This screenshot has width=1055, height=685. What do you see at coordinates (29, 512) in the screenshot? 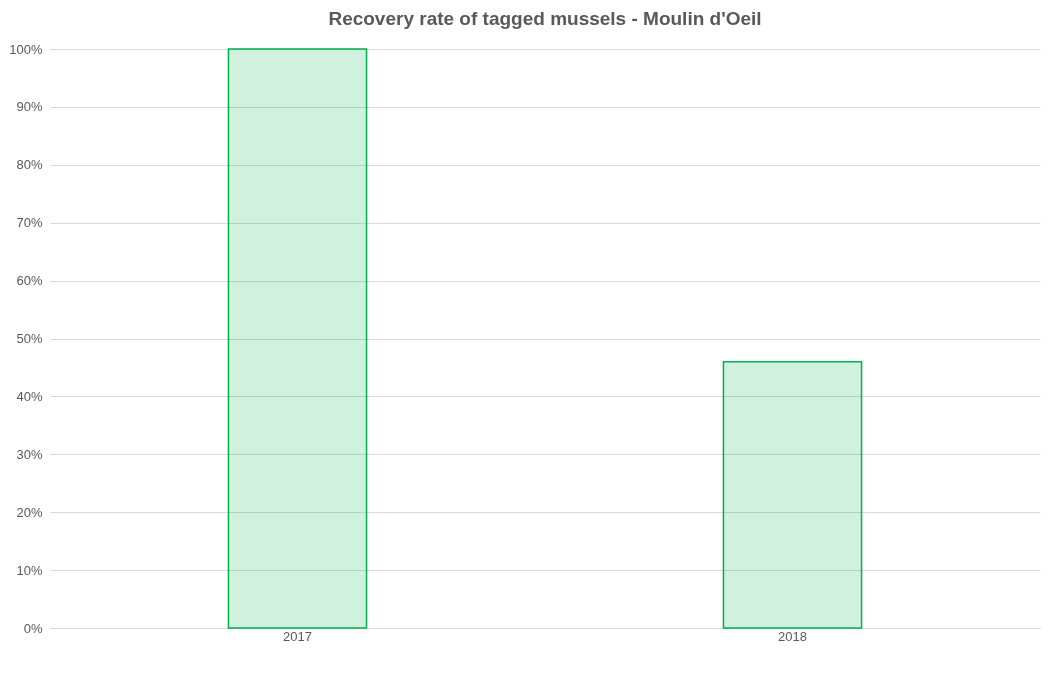
I see `y-tick-label: 20%` at bounding box center [29, 512].